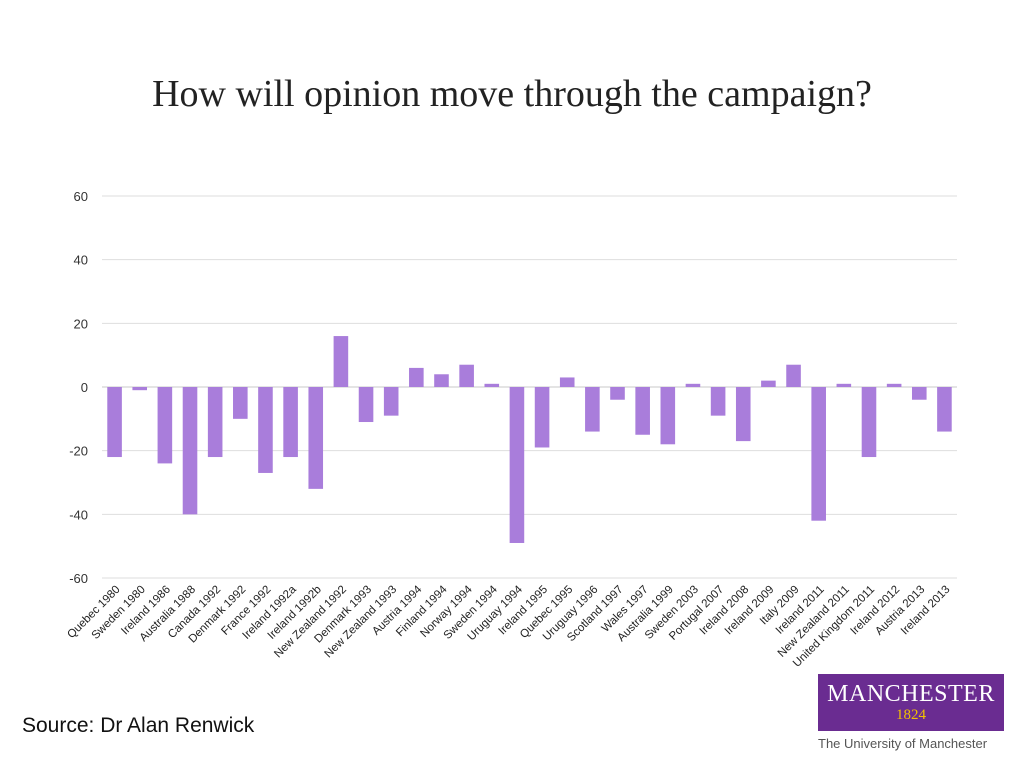 This screenshot has height=768, width=1024. I want to click on university-logo: MANCHESTER 1824, so click(911, 702).